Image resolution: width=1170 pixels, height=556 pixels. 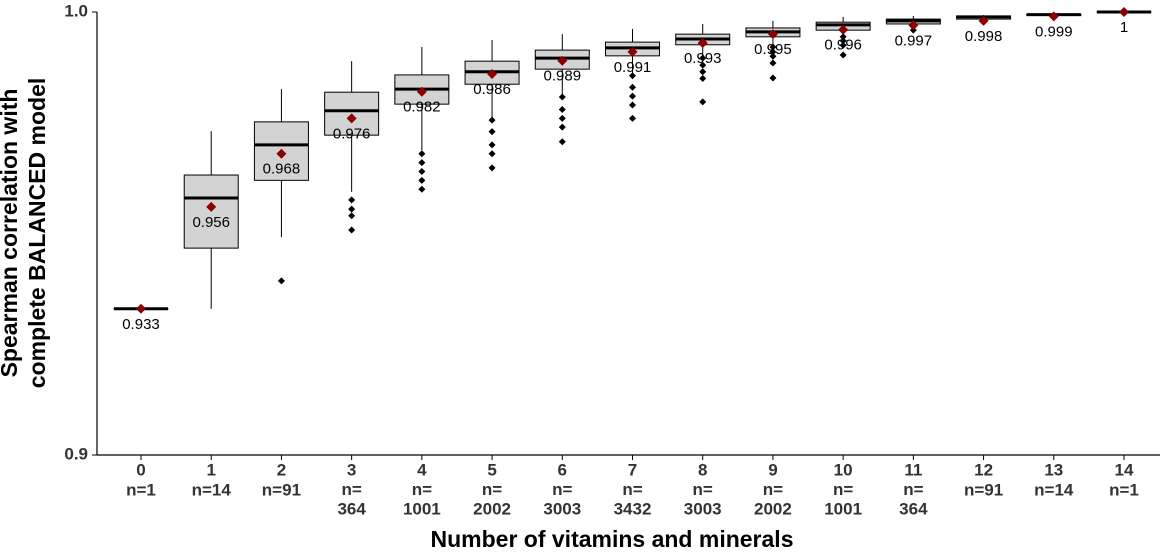 I want to click on mean-label: 0.976, so click(x=352, y=133).